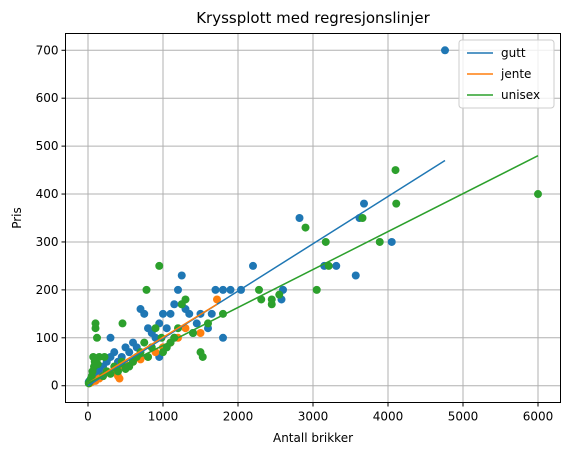  I want to click on y-tick-label: 300, so click(47, 242).